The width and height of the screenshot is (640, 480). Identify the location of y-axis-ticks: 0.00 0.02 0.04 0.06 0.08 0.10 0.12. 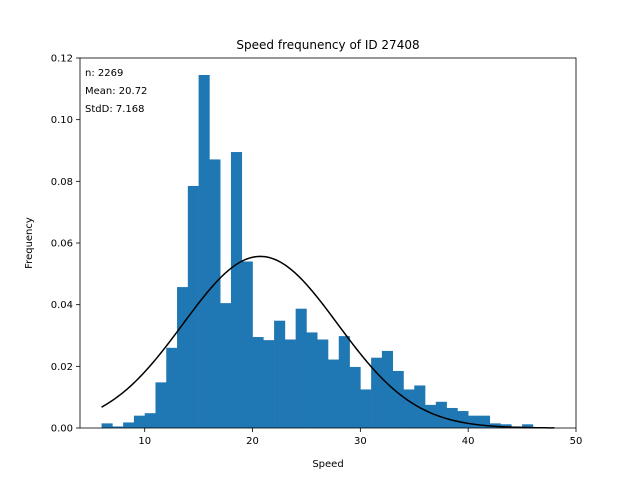
(65, 244).